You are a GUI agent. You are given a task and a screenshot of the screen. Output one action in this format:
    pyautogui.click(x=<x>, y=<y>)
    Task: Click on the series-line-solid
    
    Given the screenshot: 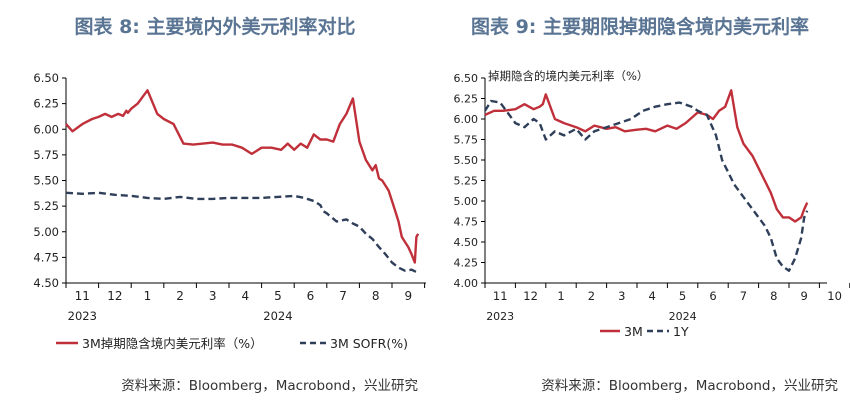 What is the action you would take?
    pyautogui.click(x=646, y=156)
    